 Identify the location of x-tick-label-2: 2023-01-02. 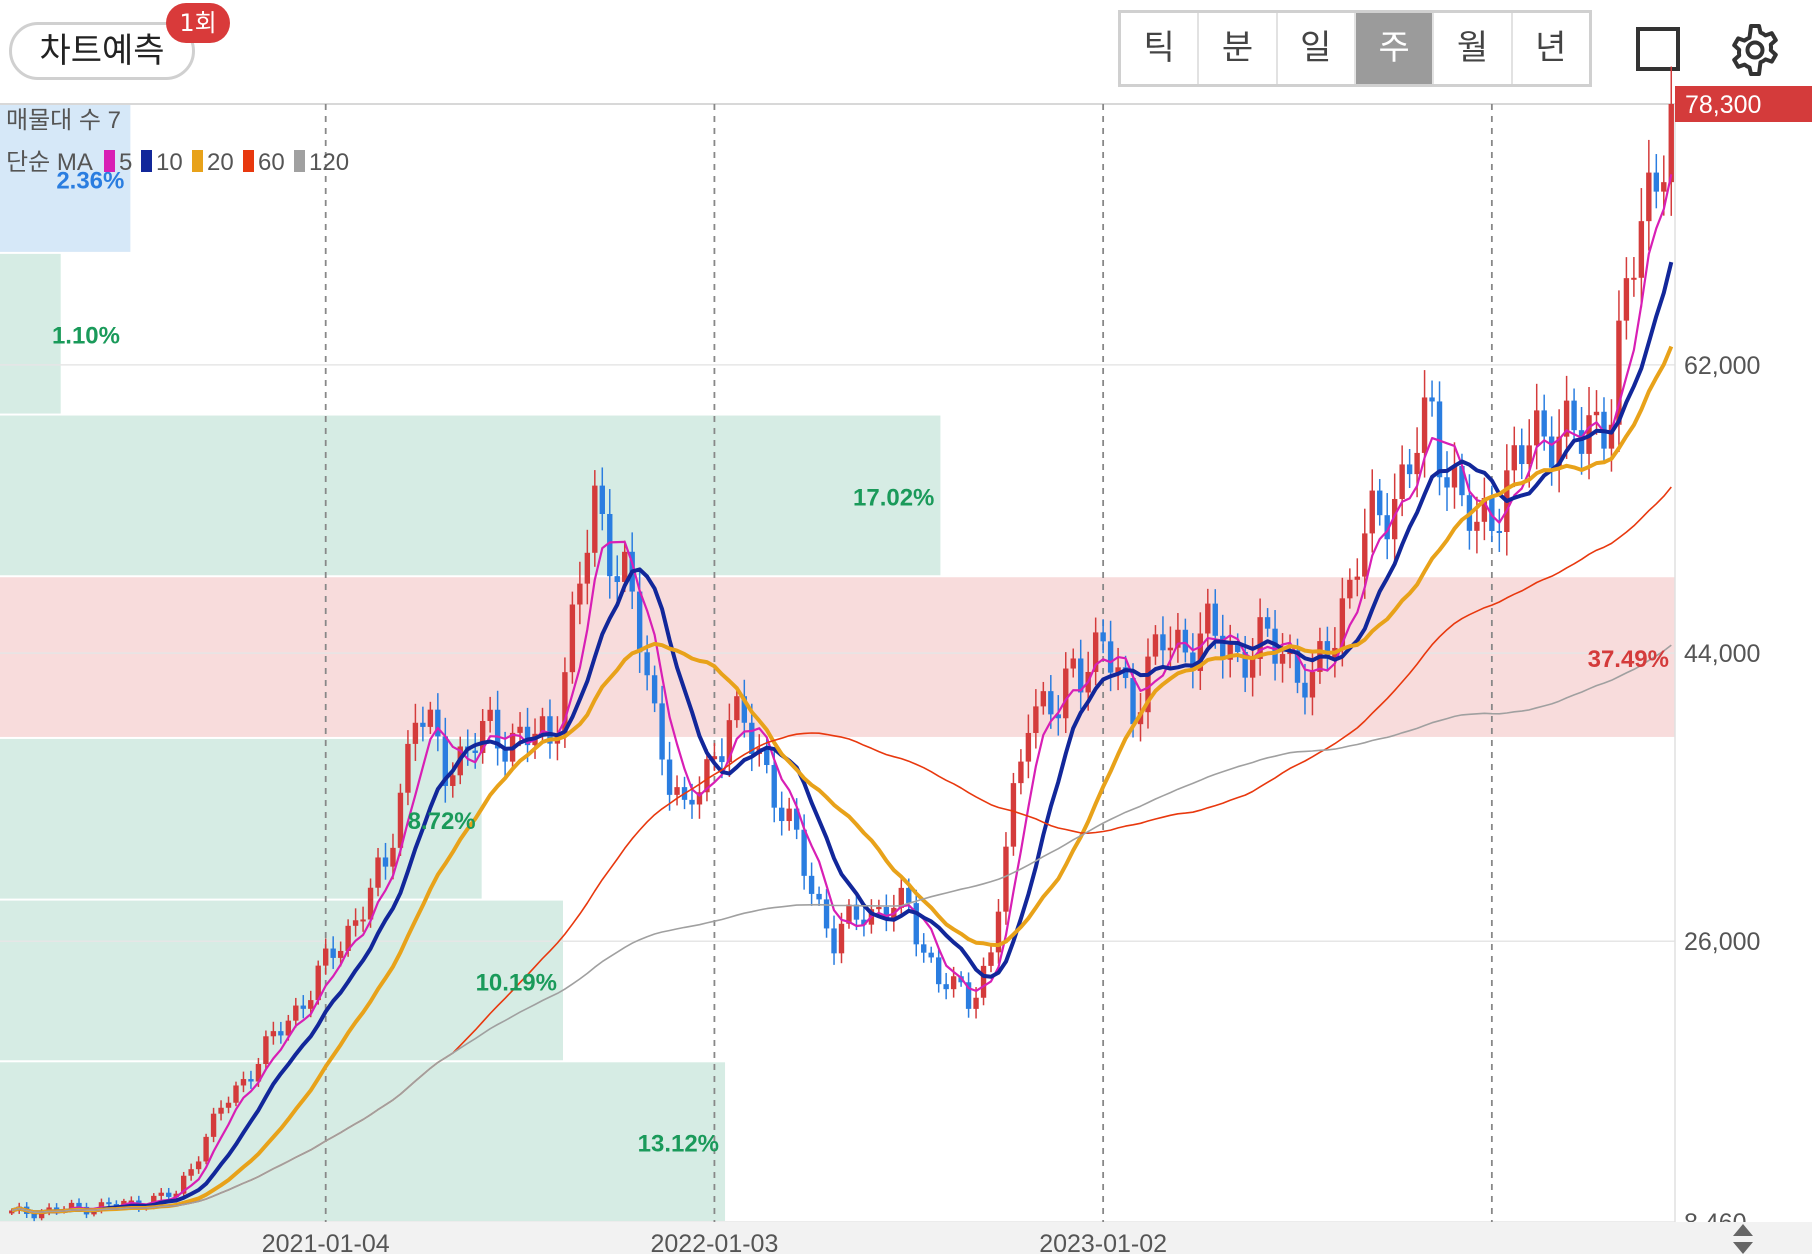
(1103, 1242).